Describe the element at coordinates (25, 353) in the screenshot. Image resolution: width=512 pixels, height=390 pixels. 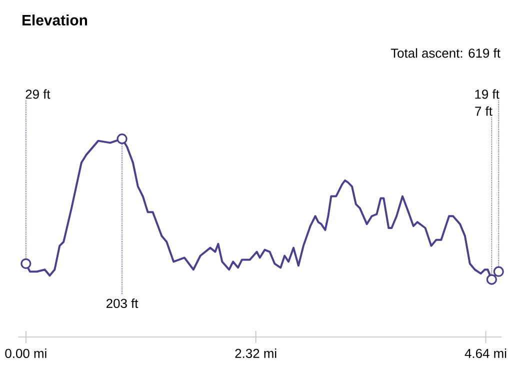
I see `x-tick-label: 0.00 mi` at that location.